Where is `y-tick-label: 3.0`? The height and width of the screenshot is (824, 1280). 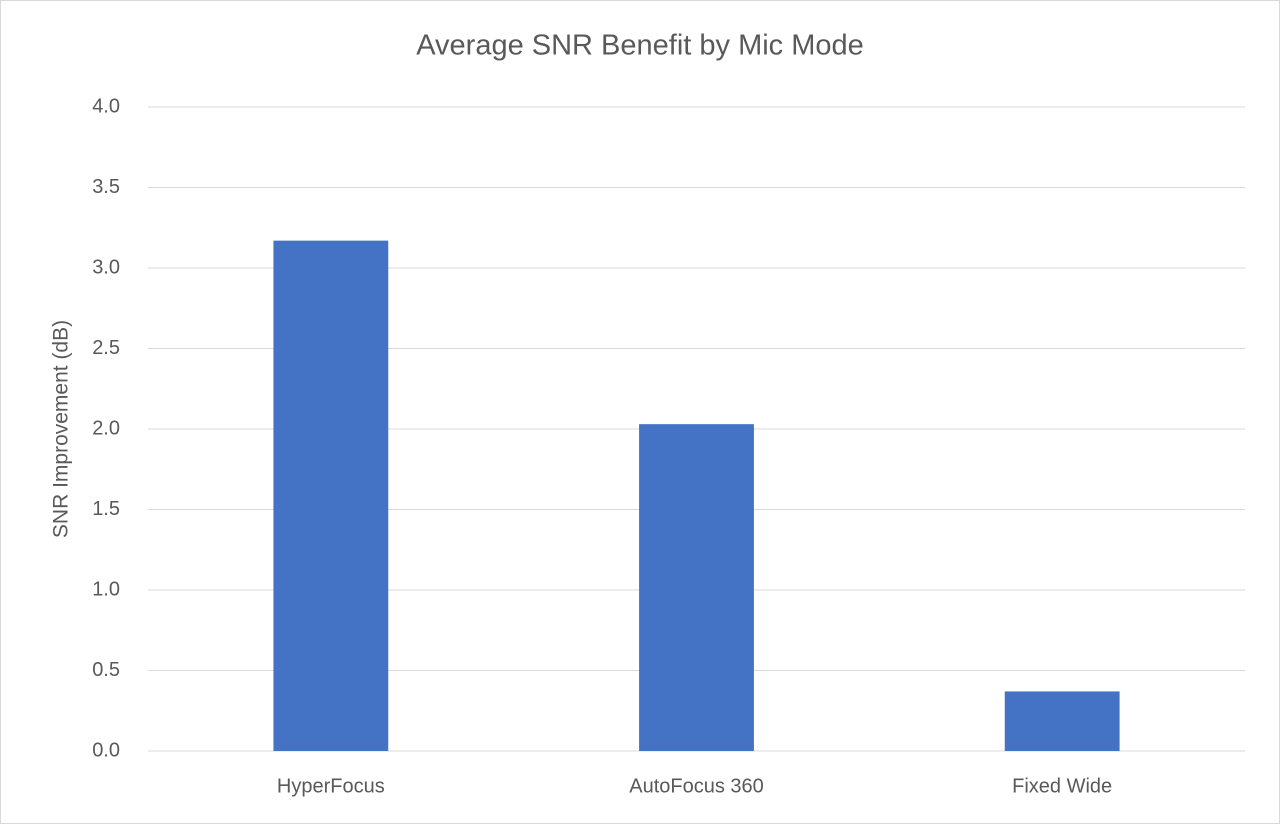 y-tick-label: 3.0 is located at coordinates (106, 267).